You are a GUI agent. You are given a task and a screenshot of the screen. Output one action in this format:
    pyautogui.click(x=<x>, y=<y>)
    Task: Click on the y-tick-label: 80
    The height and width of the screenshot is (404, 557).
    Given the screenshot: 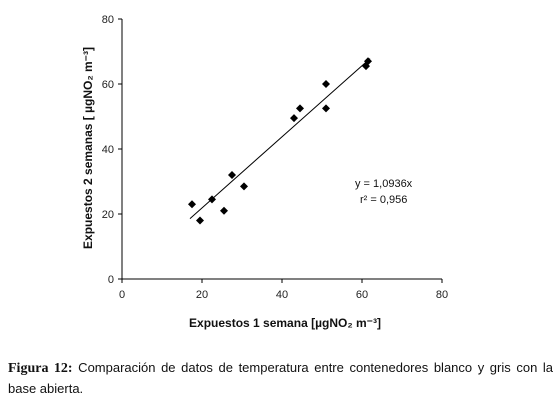 What is the action you would take?
    pyautogui.click(x=108, y=20)
    